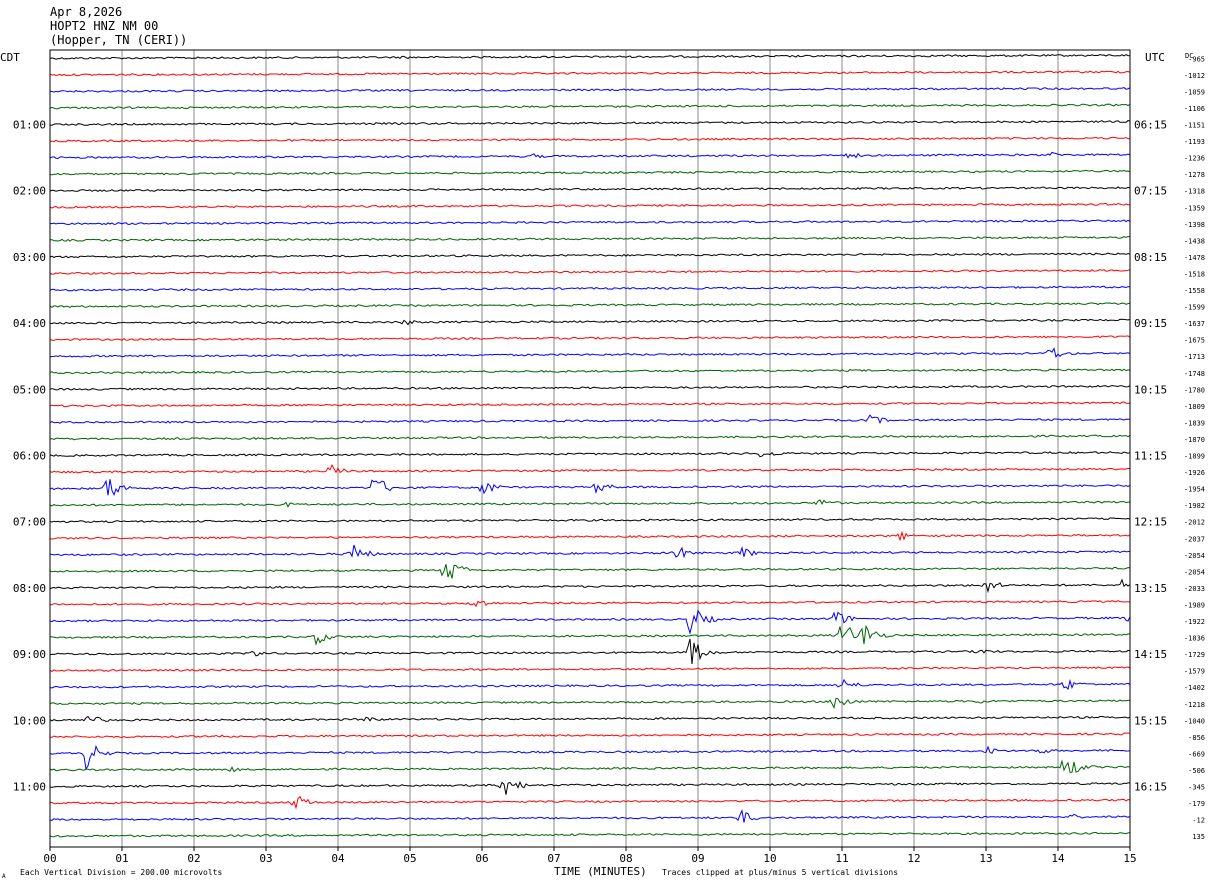 The height and width of the screenshot is (886, 1210). What do you see at coordinates (913, 858) in the screenshot?
I see `x-tick-label-12: 12` at bounding box center [913, 858].